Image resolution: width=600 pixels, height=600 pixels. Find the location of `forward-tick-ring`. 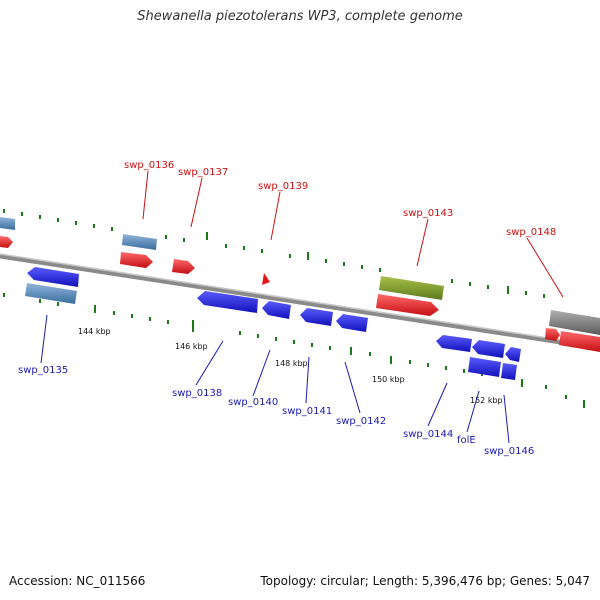

forward-tick-ring is located at coordinates (274, 253).